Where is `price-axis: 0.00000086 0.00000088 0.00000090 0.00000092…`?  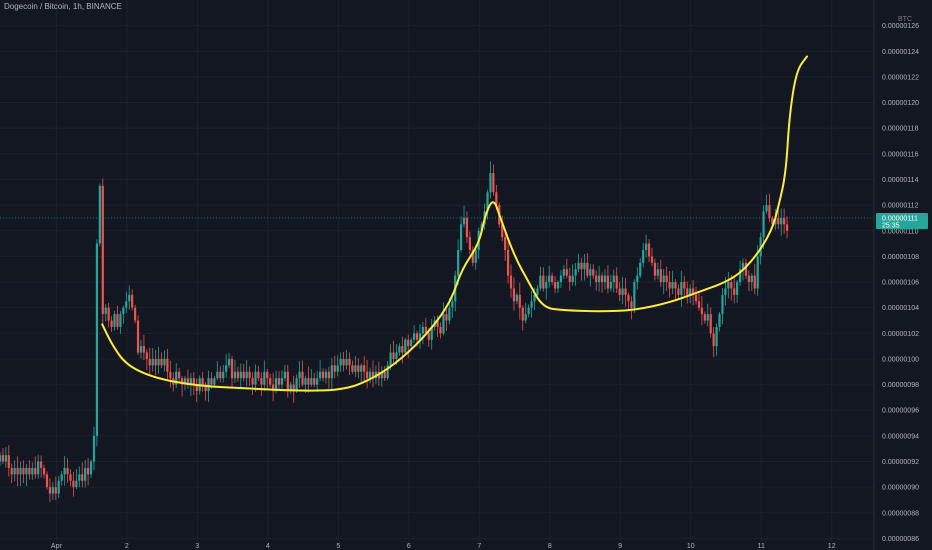
price-axis: 0.00000086 0.00000088 0.00000090 0.00000092… is located at coordinates (896, 275).